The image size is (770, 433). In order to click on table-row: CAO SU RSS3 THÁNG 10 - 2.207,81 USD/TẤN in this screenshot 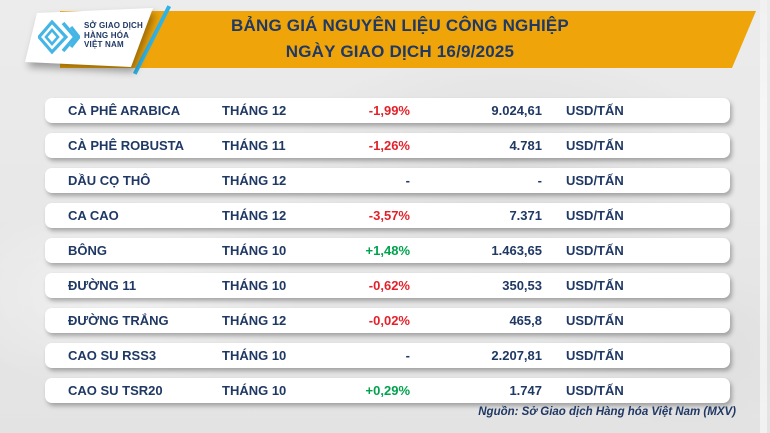, I will do `click(387, 355)`.